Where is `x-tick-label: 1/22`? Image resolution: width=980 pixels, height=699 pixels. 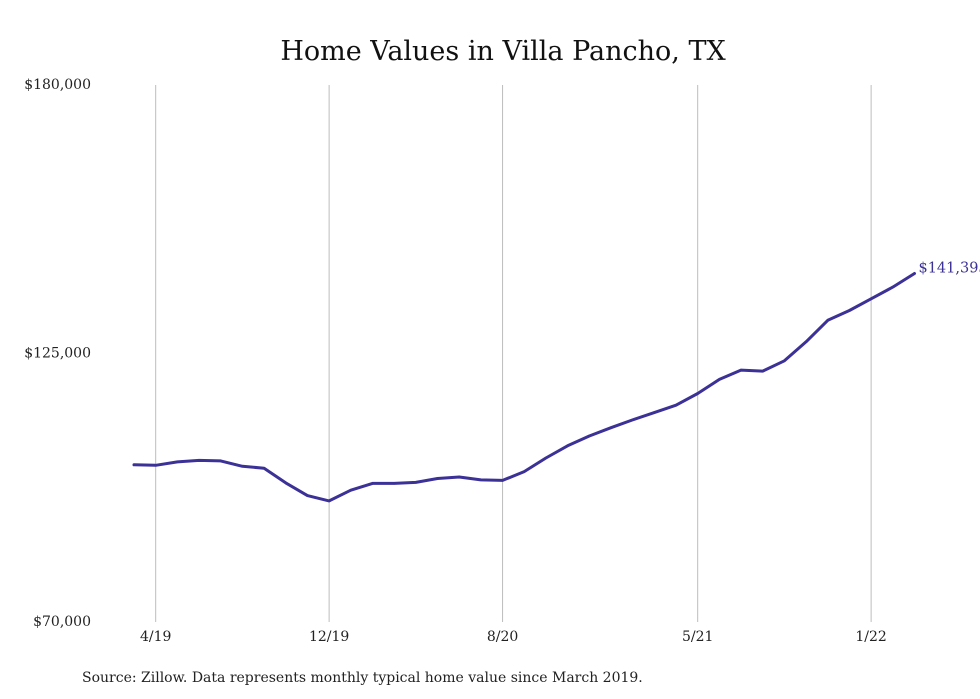 x-tick-label: 1/22 is located at coordinates (870, 637).